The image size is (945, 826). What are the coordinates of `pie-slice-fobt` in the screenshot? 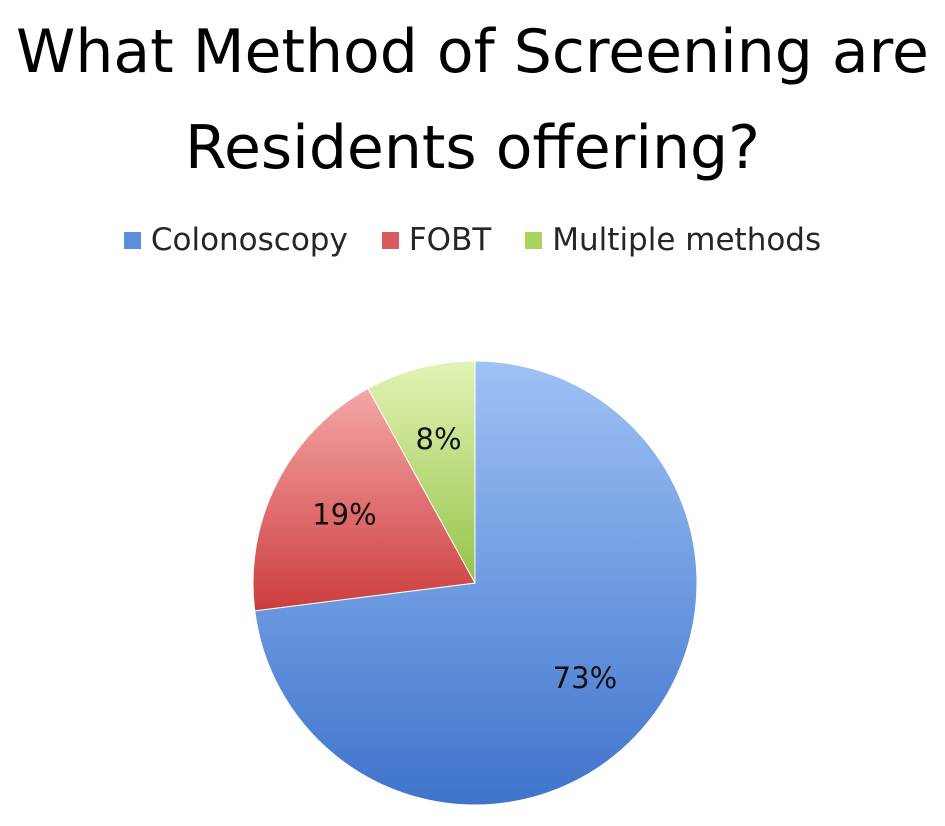 It's located at (364, 499).